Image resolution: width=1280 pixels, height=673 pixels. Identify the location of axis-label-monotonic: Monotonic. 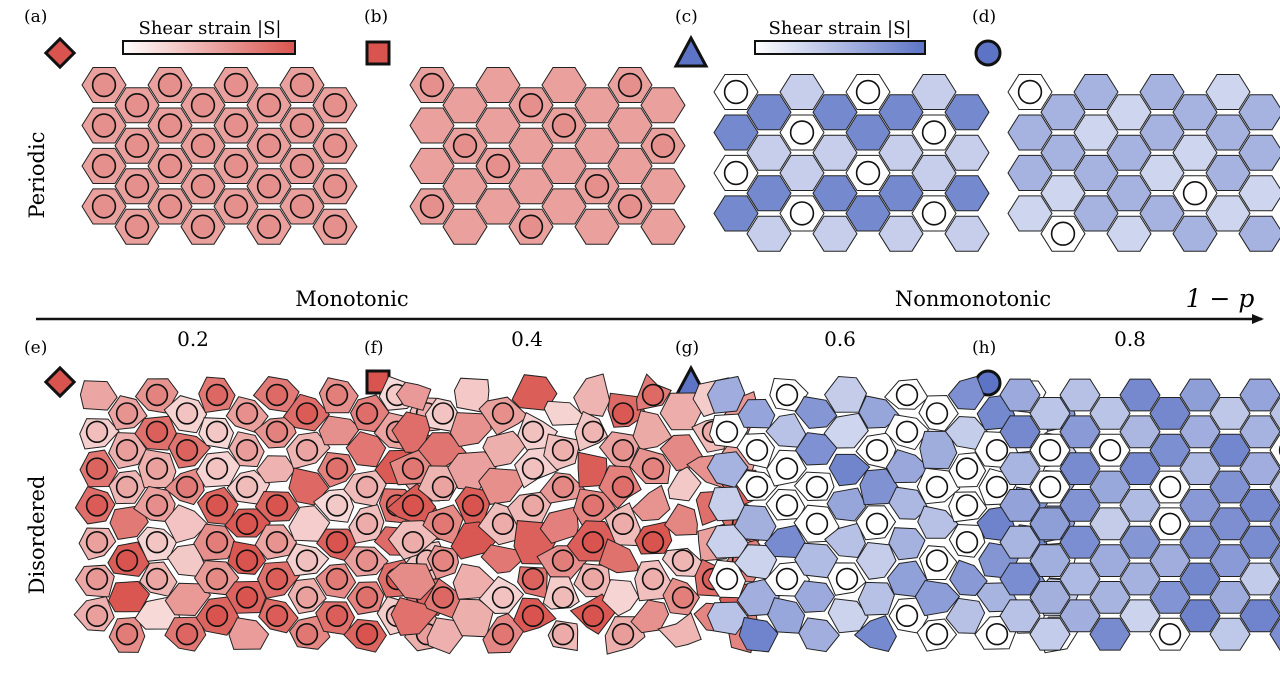
(351, 299).